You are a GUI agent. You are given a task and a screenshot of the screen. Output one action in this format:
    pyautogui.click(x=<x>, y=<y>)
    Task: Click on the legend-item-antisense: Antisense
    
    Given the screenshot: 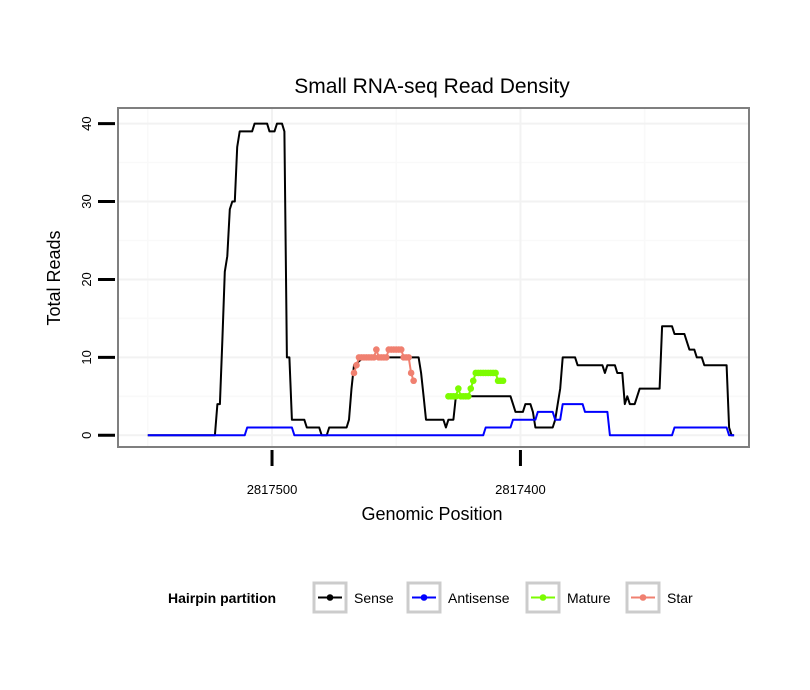 What is the action you would take?
    pyautogui.click(x=458, y=597)
    